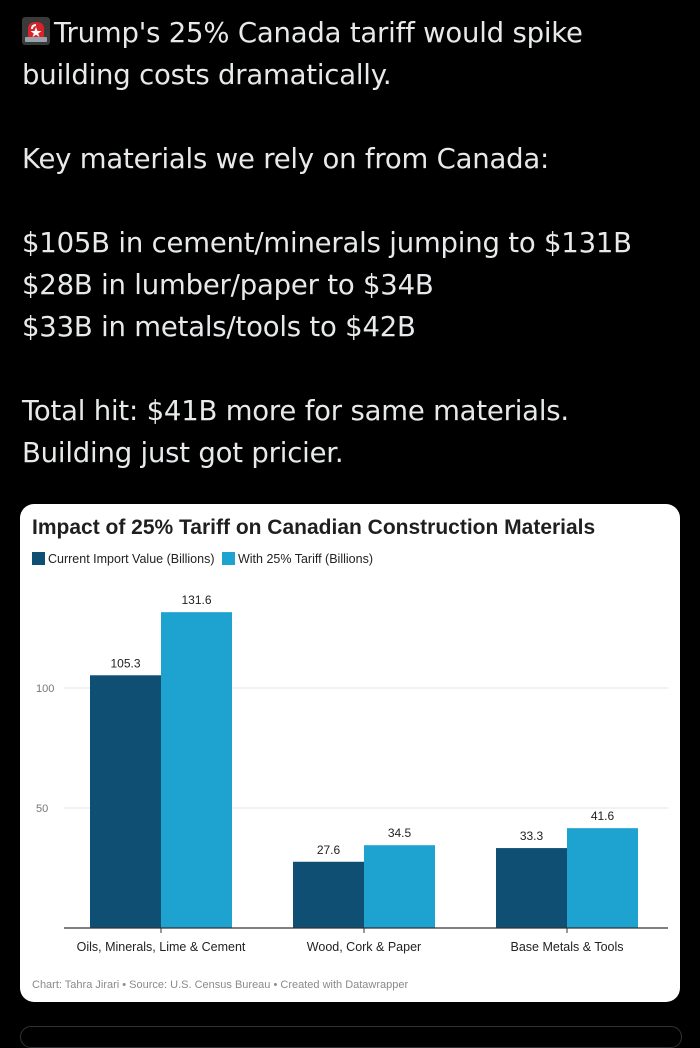  What do you see at coordinates (207, 75) in the screenshot?
I see `tweet-line-2: building costs dramatically.` at bounding box center [207, 75].